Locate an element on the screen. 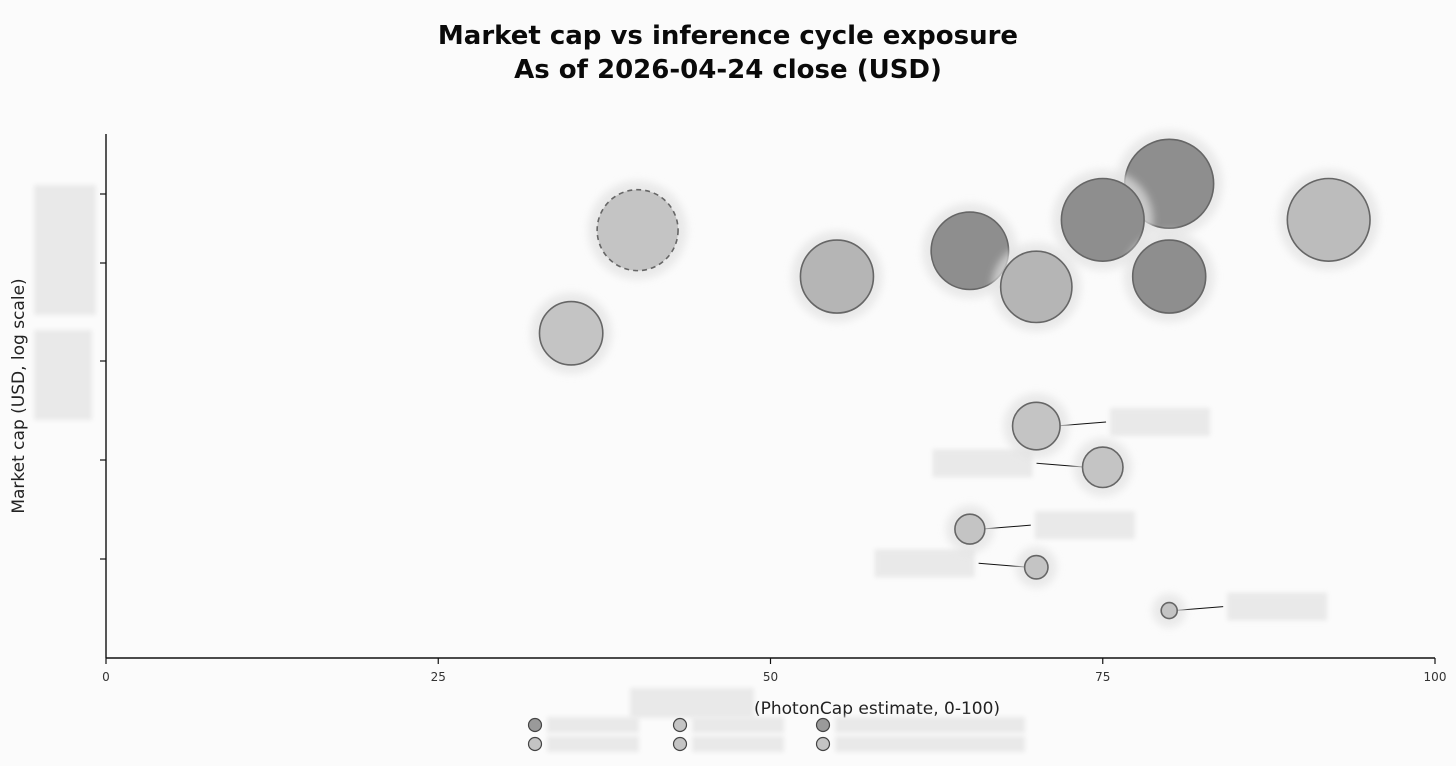  x-tick-label: 25 is located at coordinates (438, 677).